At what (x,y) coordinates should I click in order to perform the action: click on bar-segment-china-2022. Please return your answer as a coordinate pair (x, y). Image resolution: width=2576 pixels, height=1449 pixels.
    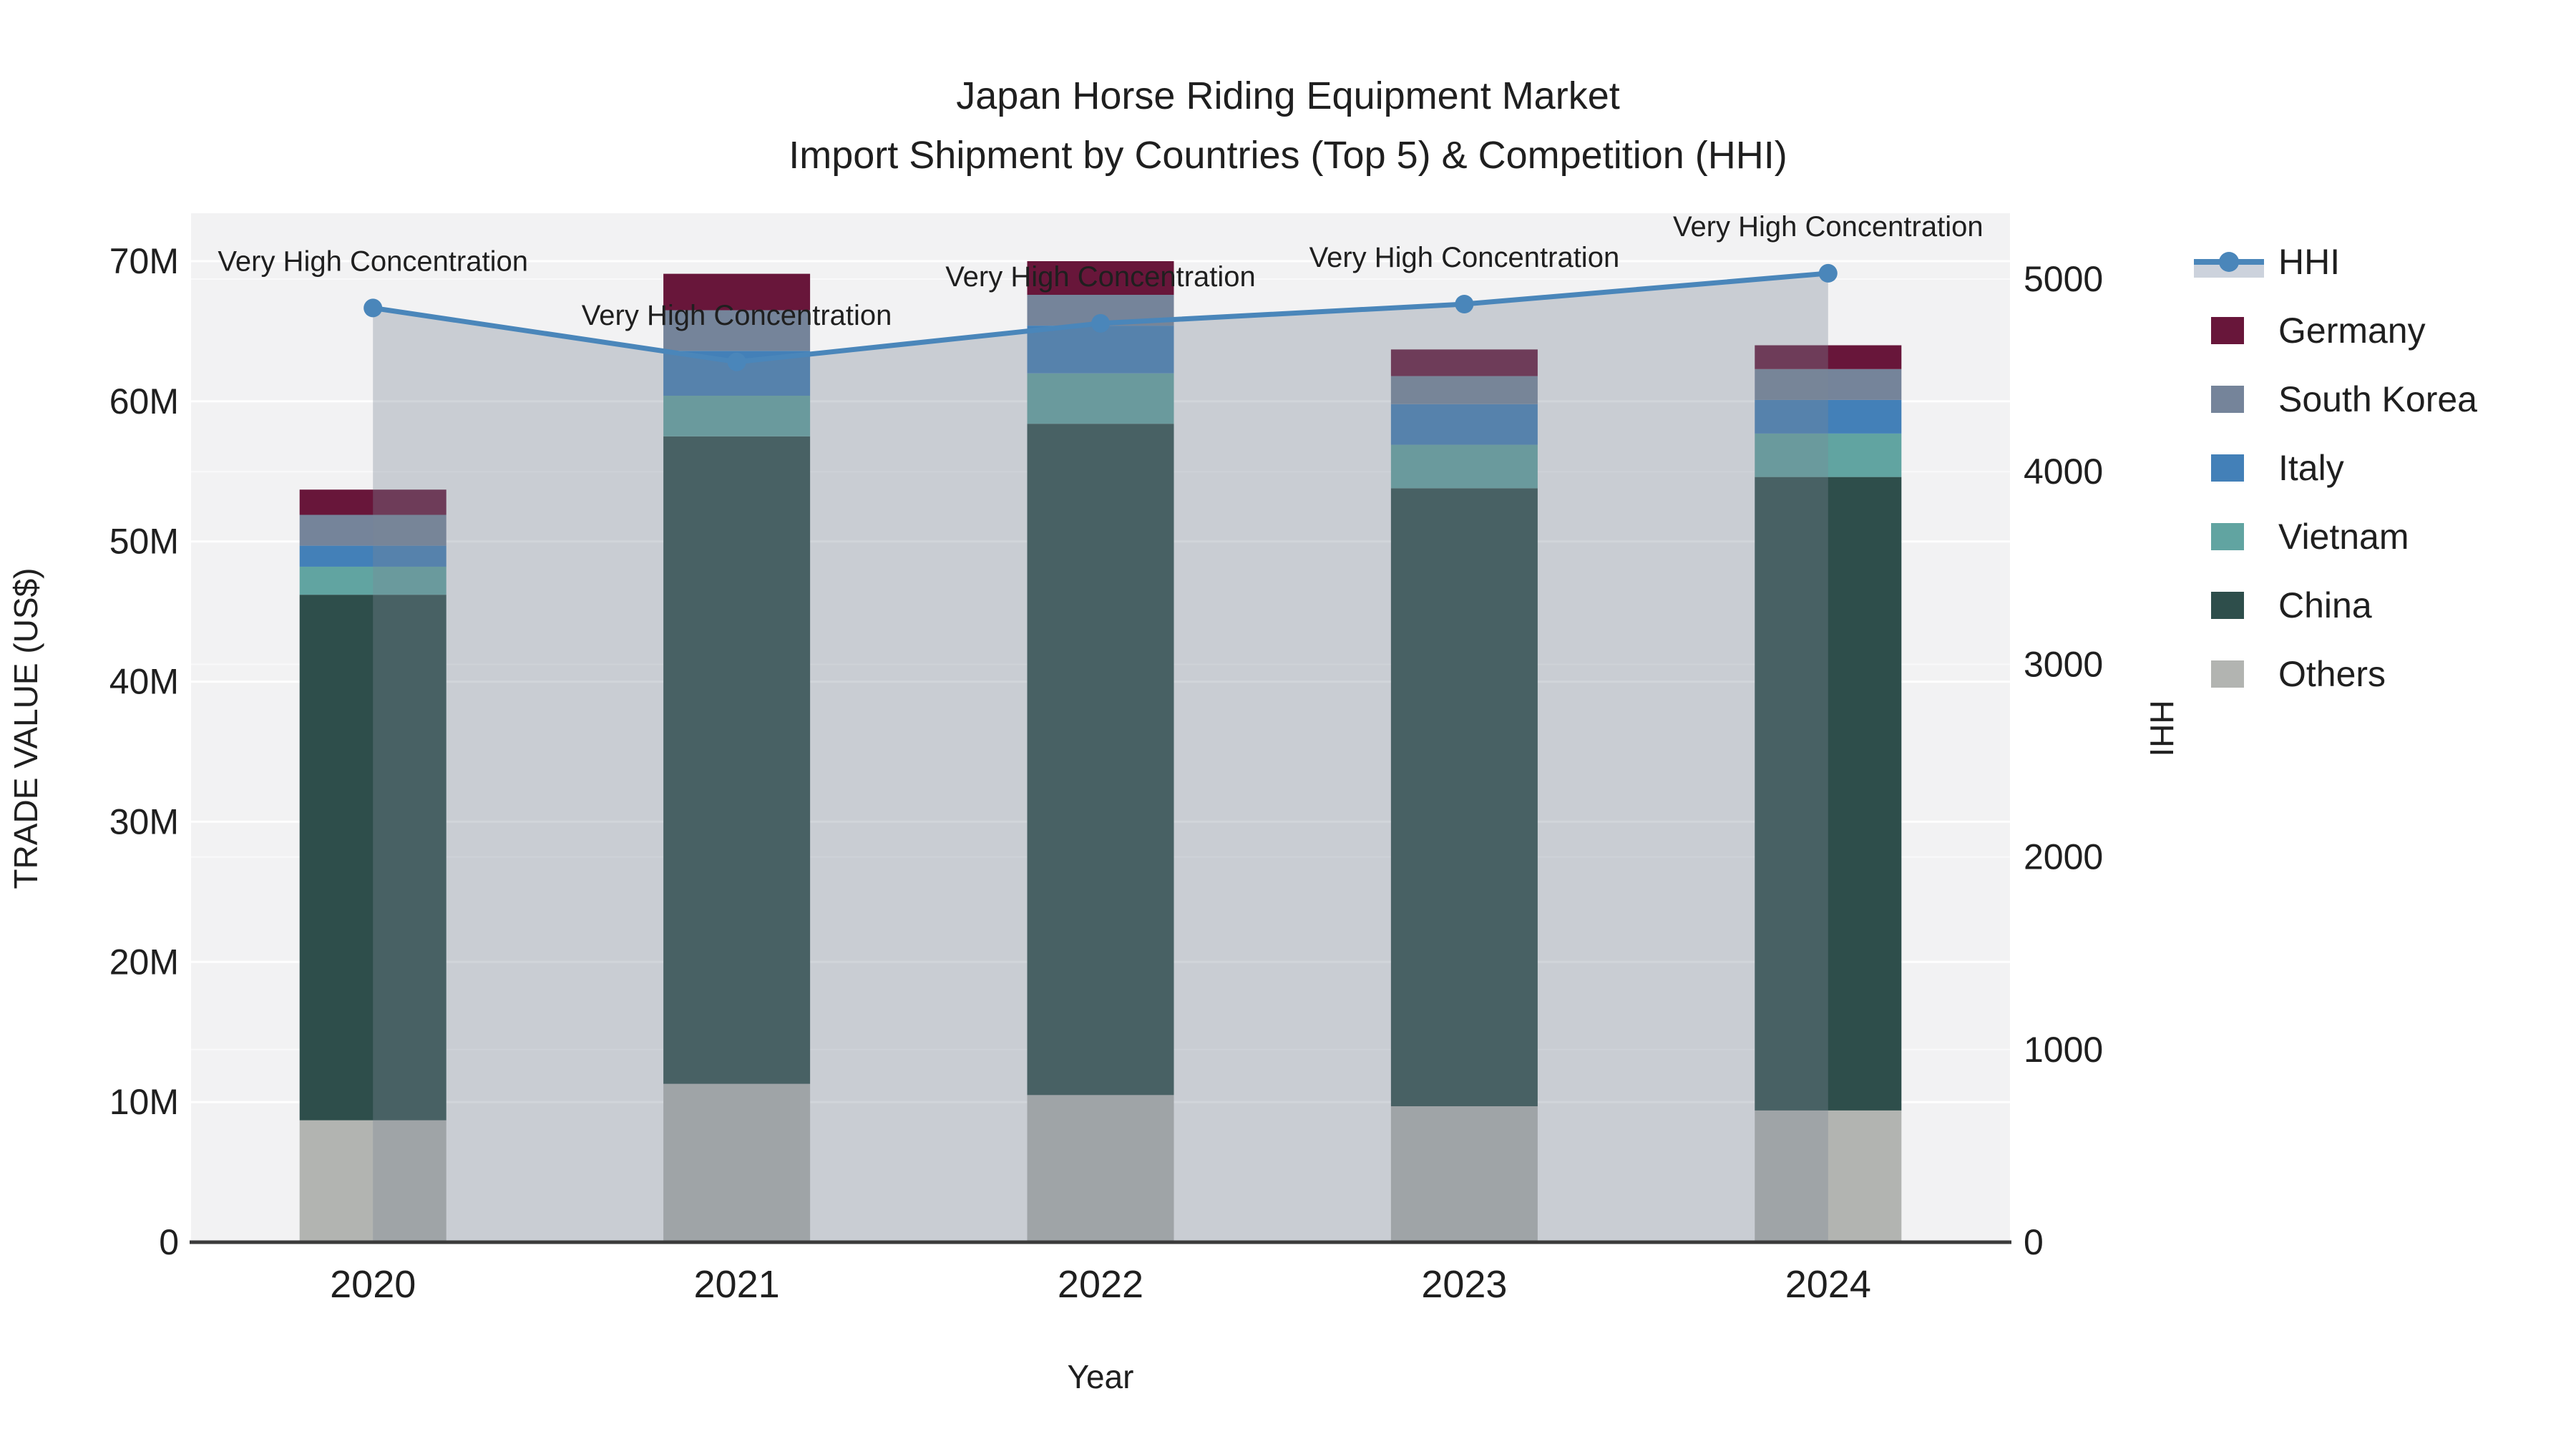
    Looking at the image, I should click on (1100, 760).